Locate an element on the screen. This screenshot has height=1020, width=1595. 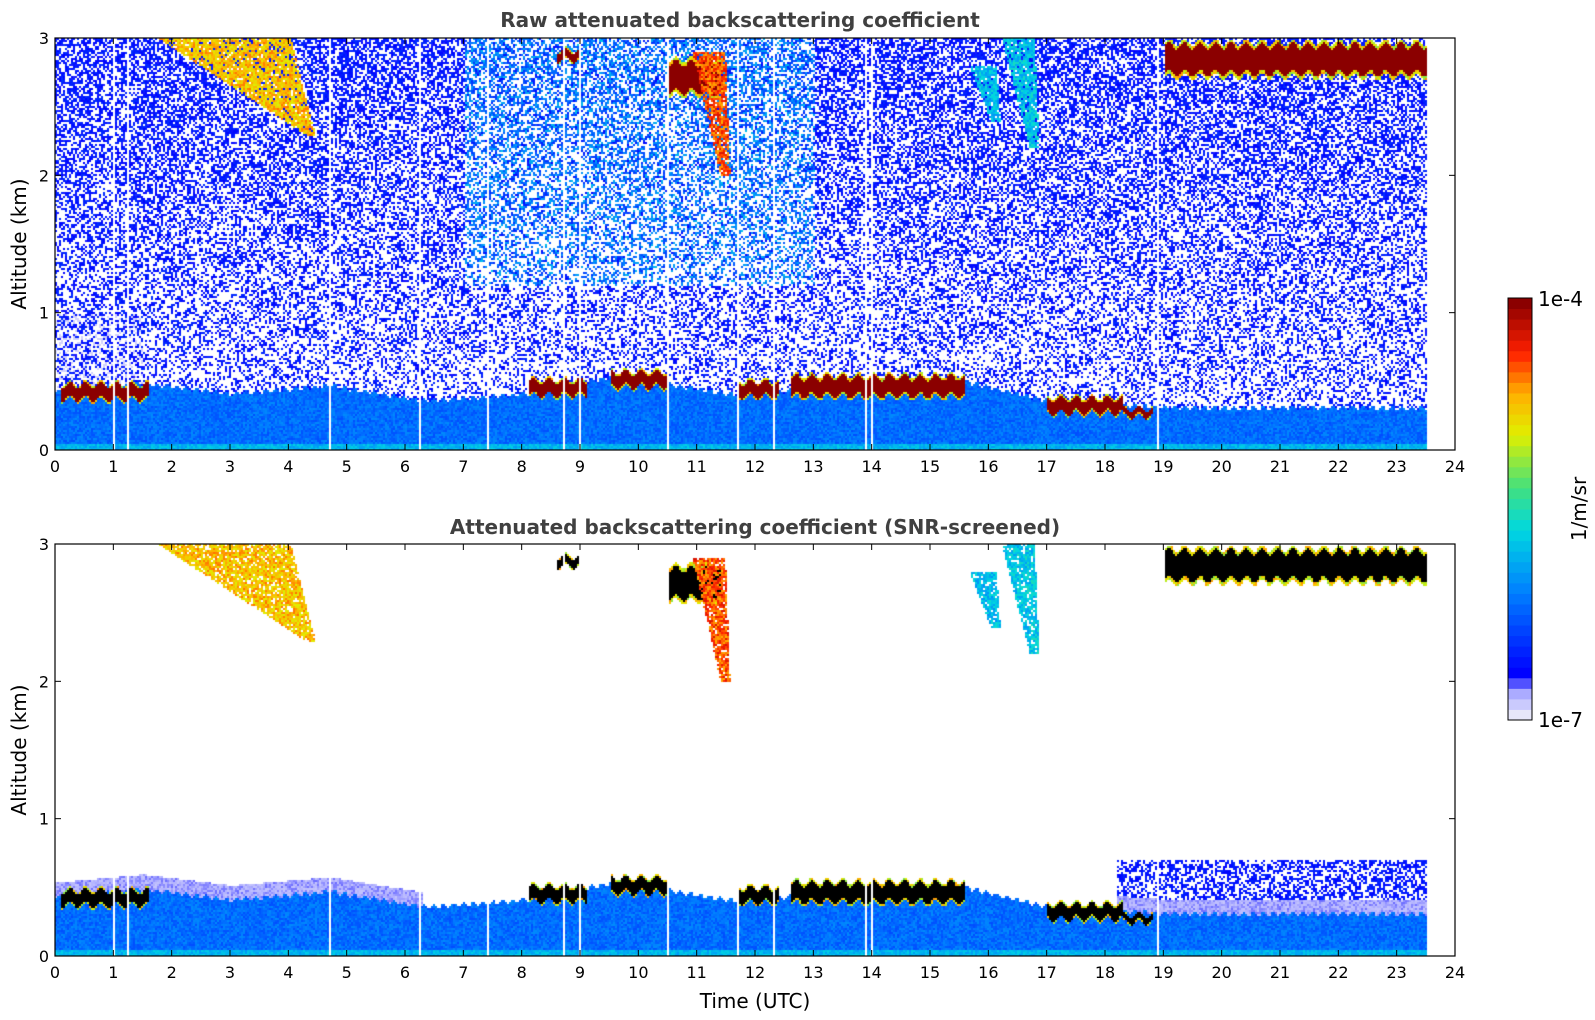
x-tick-label: 4 is located at coordinates (288, 972).